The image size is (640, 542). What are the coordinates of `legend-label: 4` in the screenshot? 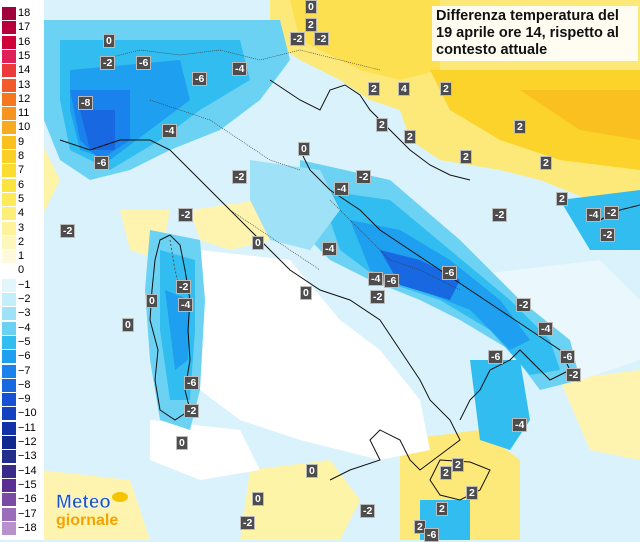 It's located at (21, 213).